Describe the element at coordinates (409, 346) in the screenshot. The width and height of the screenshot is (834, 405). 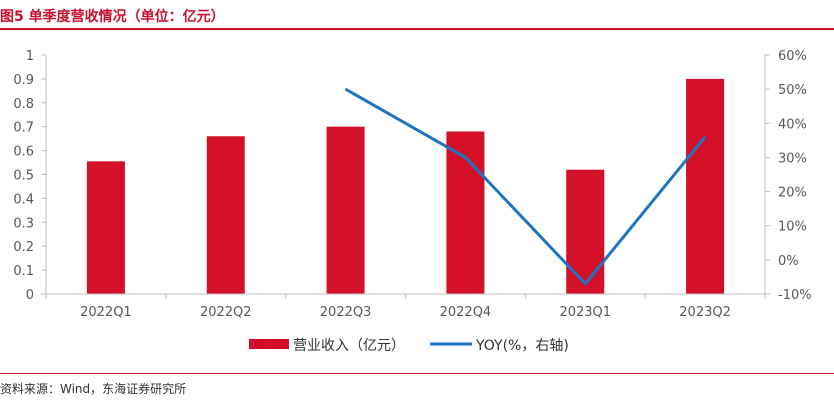
I see `legend: 营业收入（亿元） YOY(%，右轴)` at that location.